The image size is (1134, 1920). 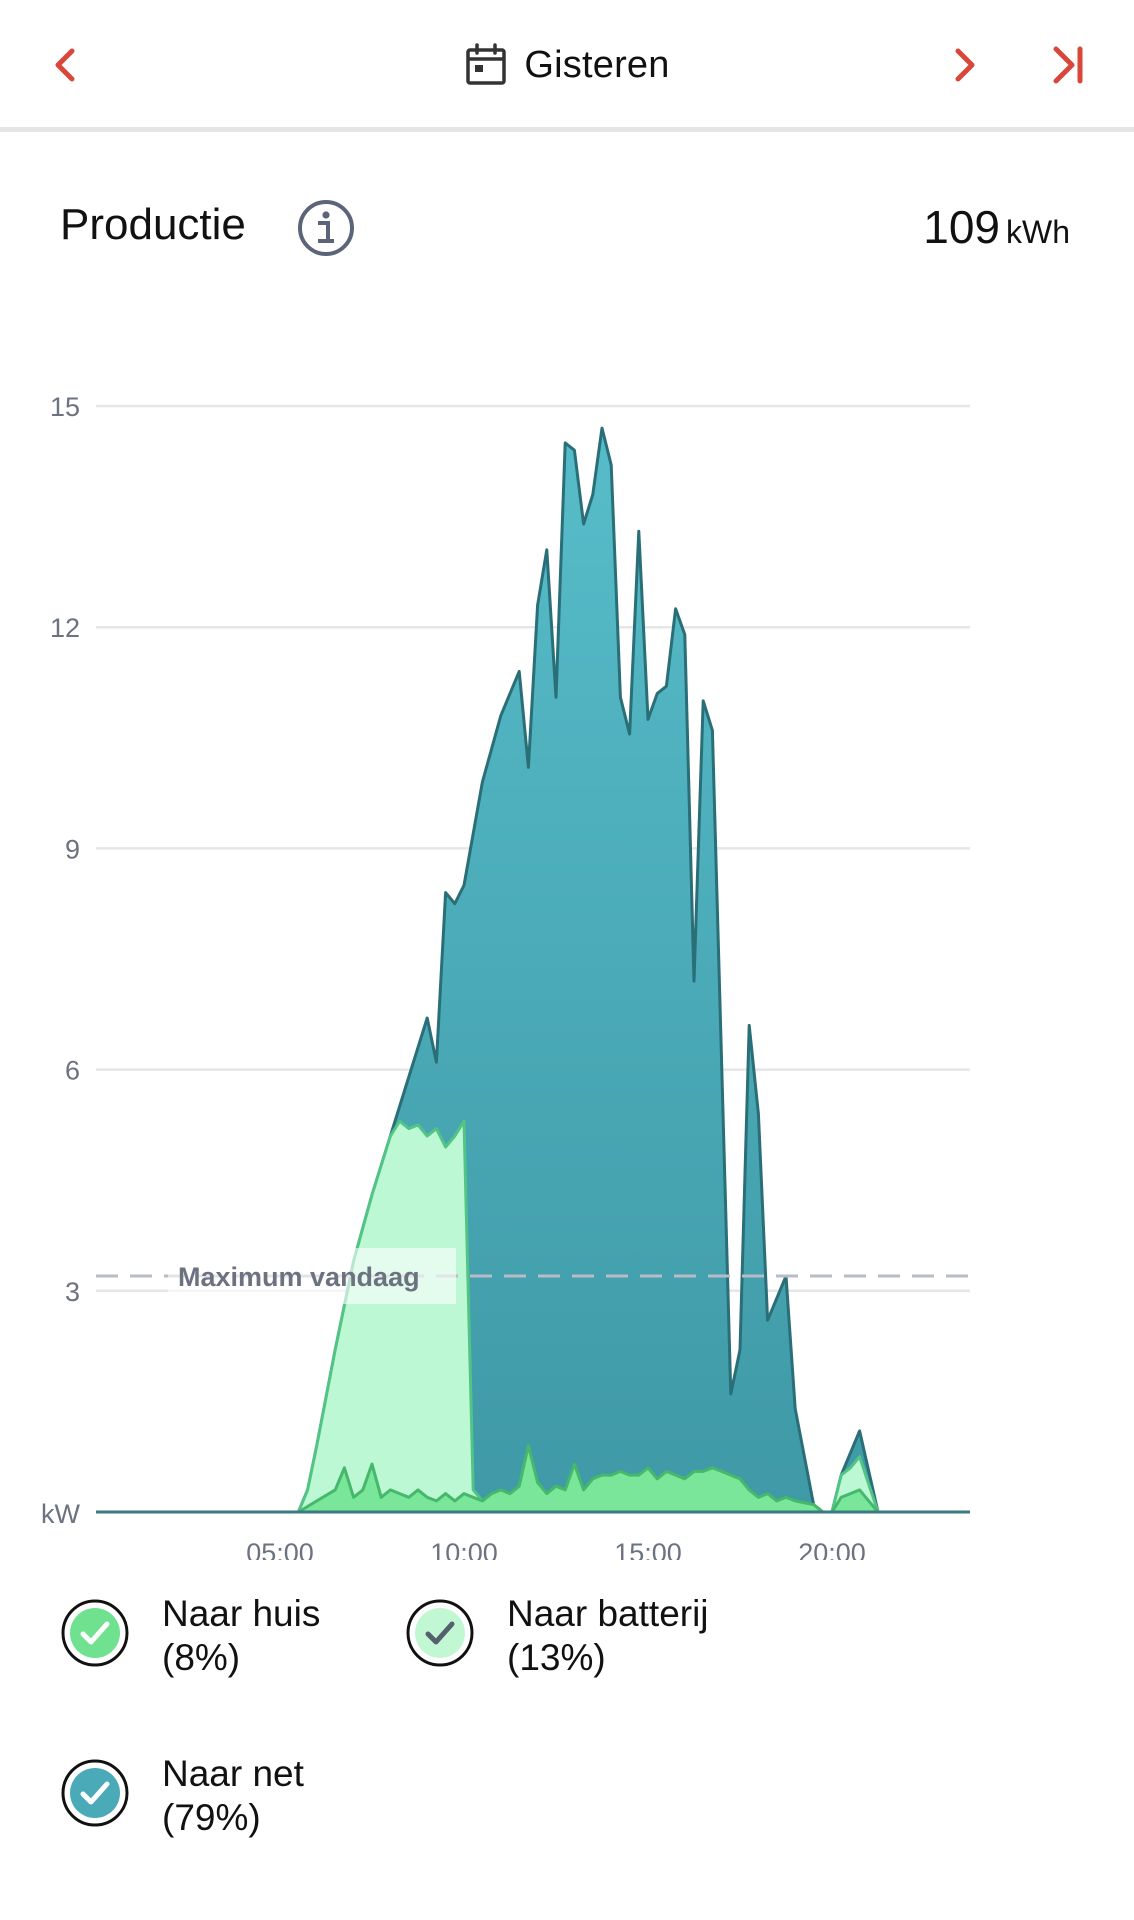 I want to click on x-tick-label: 20:00, so click(x=832, y=1549).